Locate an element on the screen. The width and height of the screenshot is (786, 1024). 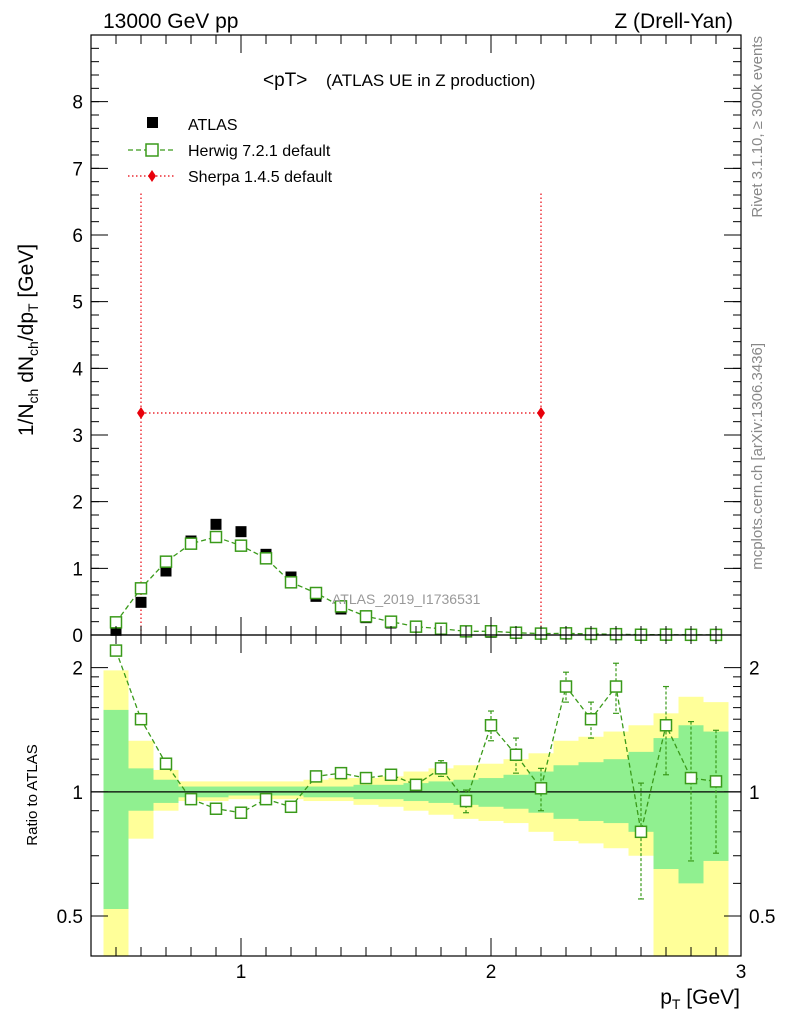
legend-sherpa-label: Sherpa 1.4.5 default is located at coordinates (260, 177).